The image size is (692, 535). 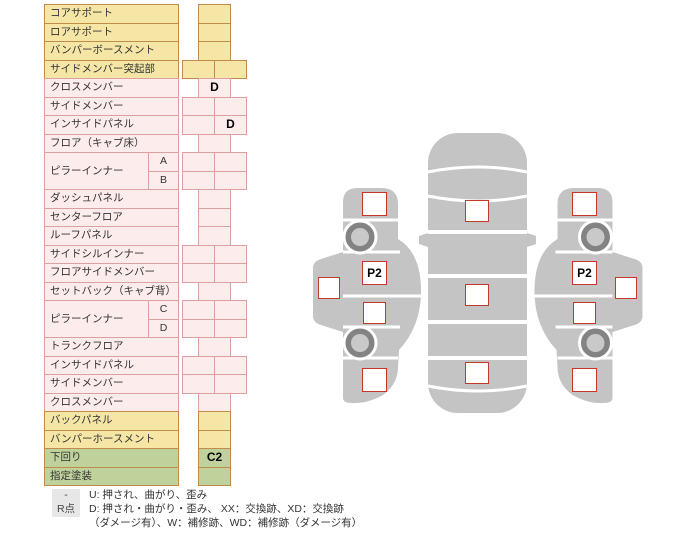 What do you see at coordinates (374, 313) in the screenshot?
I see `damage-marker-left-side-rear-door` at bounding box center [374, 313].